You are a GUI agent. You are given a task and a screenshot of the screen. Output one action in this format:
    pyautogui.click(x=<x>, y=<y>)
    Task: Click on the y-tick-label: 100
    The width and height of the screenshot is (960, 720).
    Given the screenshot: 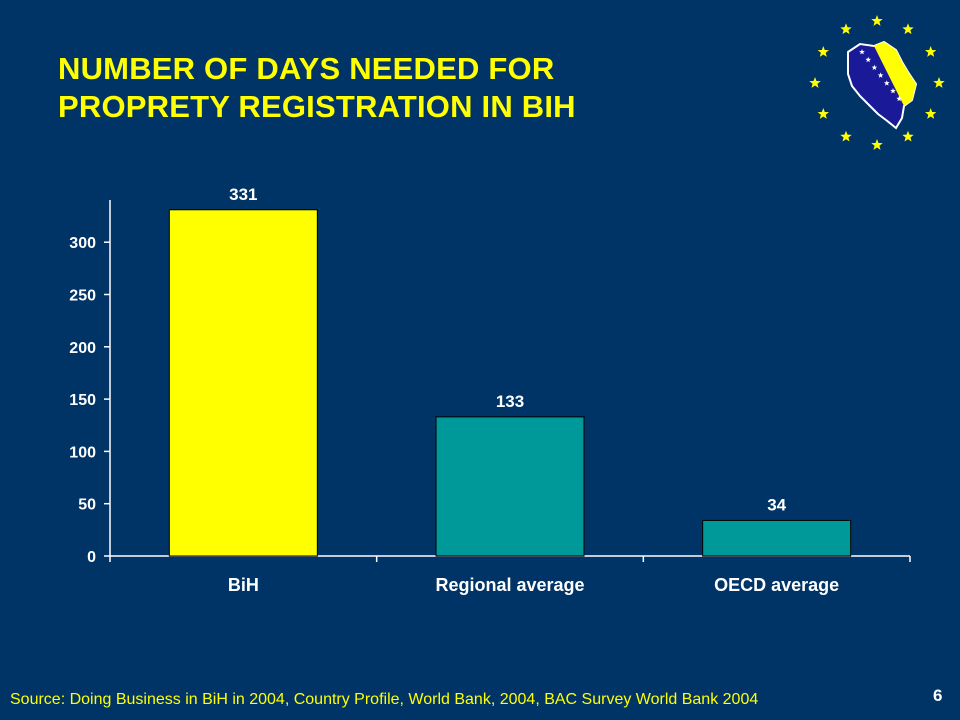 What is the action you would take?
    pyautogui.click(x=82, y=452)
    